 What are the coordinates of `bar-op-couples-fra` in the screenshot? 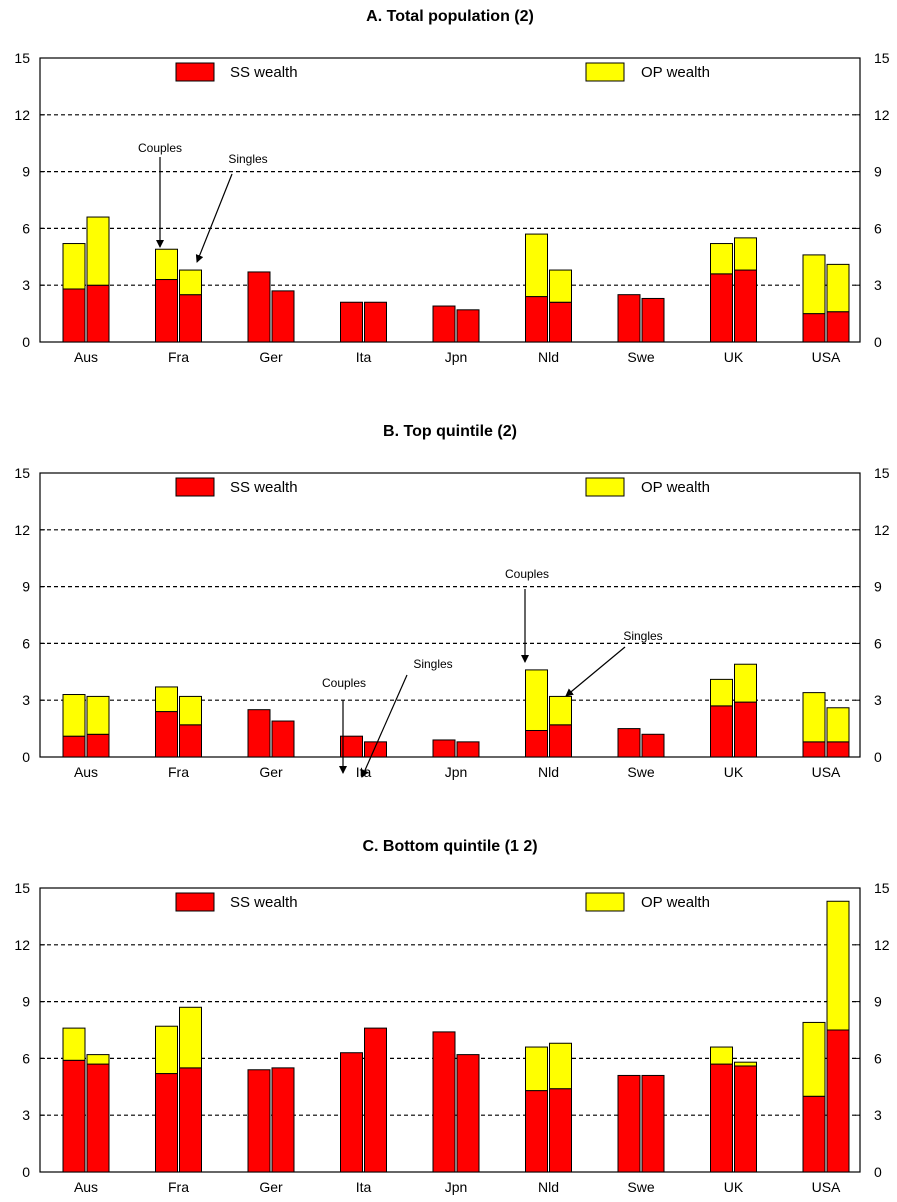 It's located at (166, 699).